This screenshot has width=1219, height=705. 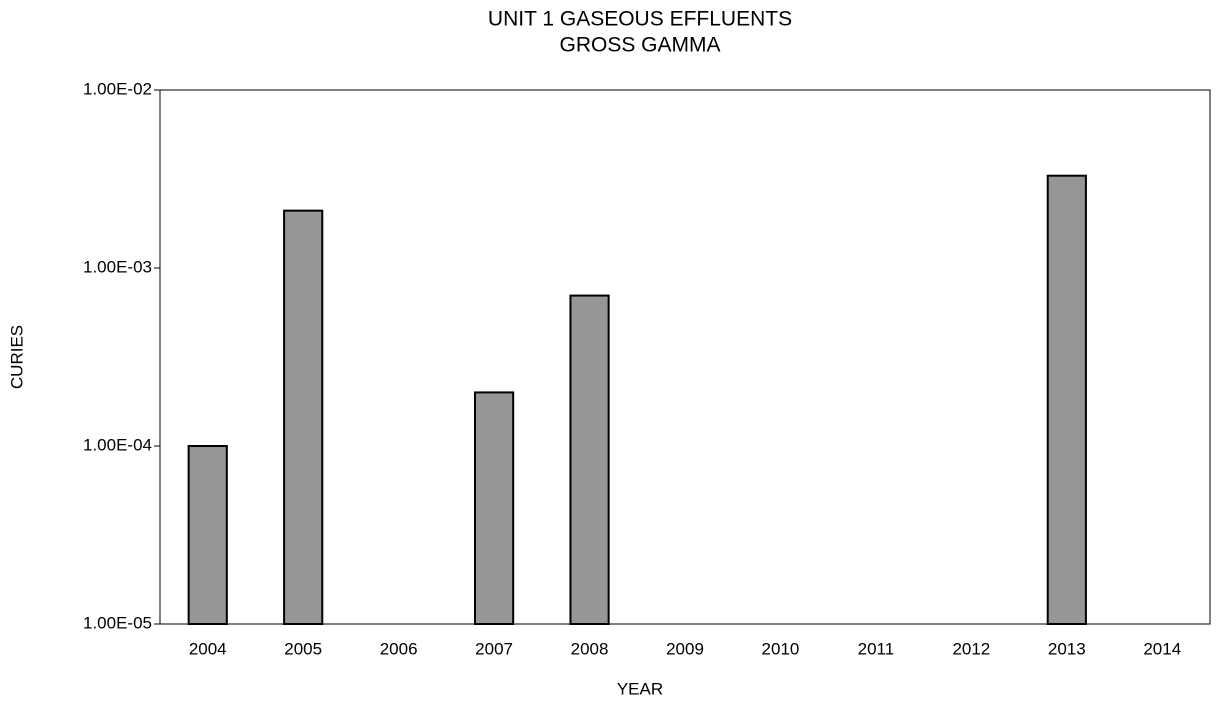 I want to click on x-axis-label: YEAR, so click(x=640, y=688).